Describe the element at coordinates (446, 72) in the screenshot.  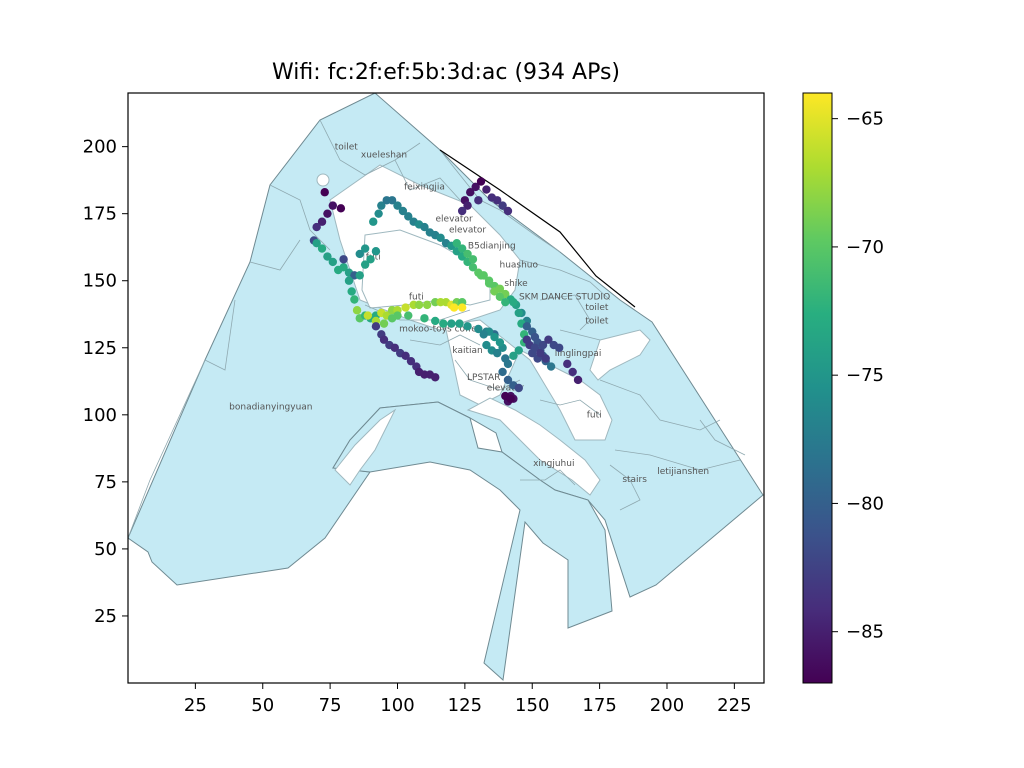
I see `chart-title: Wifi: fc:2f:ef:5b:3d:ac (934 APs)` at that location.